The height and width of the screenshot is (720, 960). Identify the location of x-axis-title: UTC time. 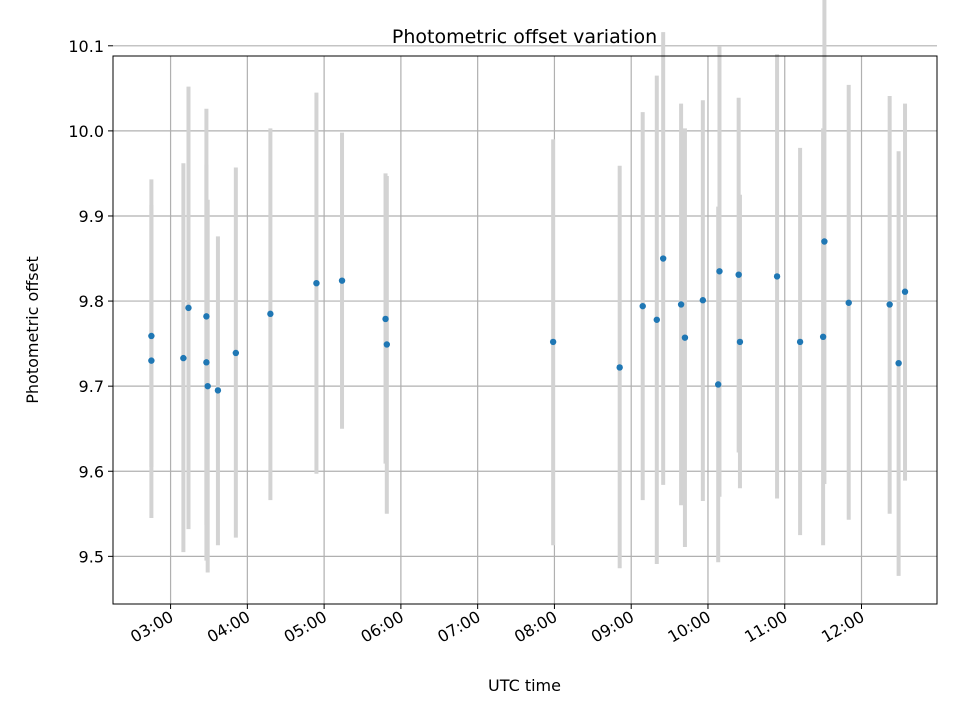
(524, 685).